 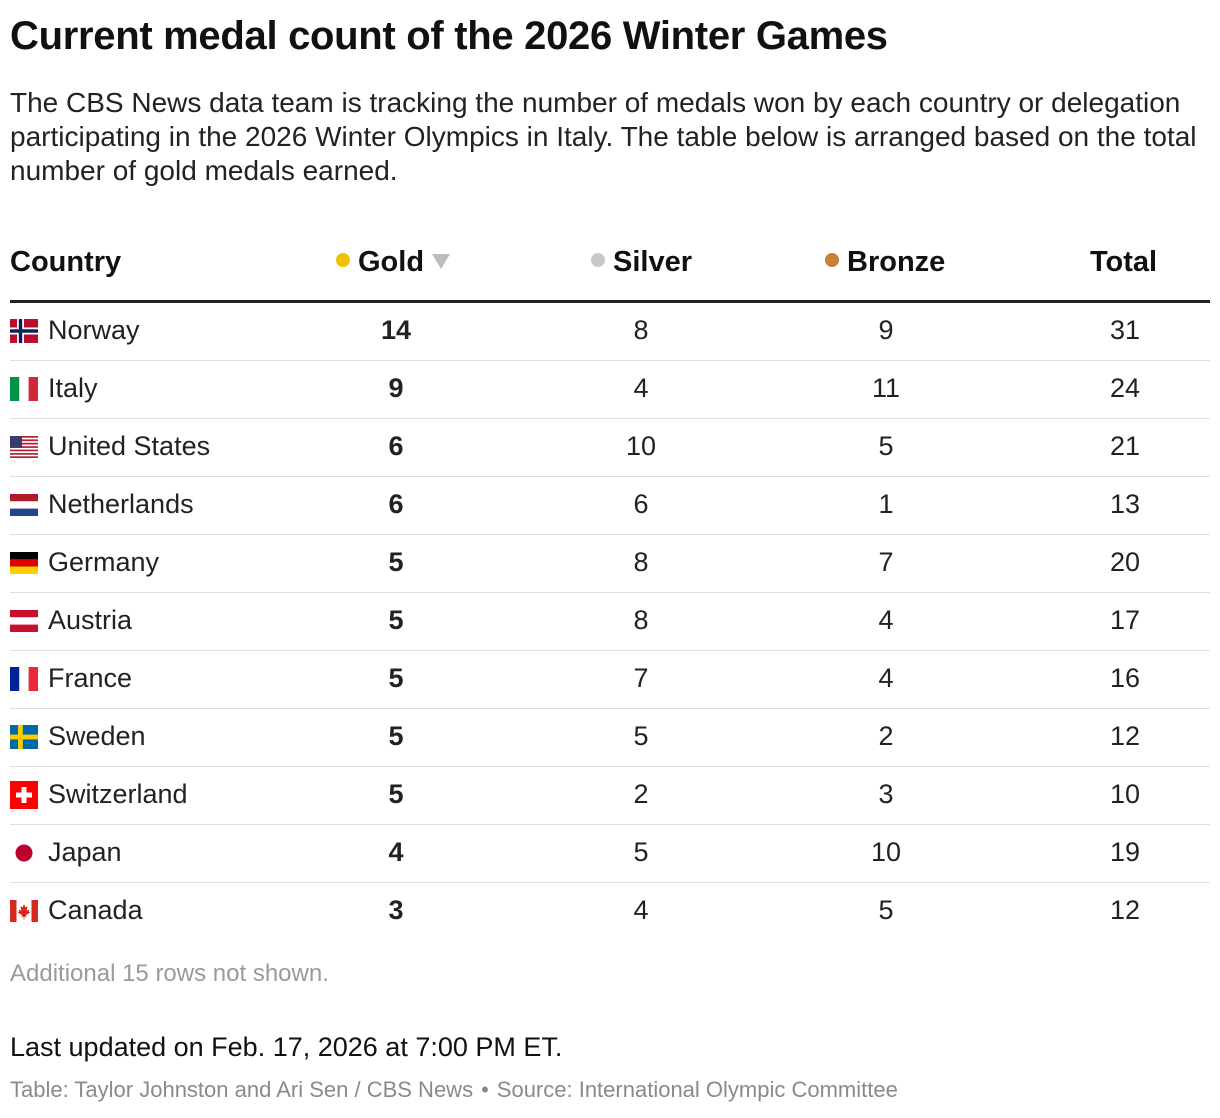 I want to click on table-header: Country Gold Silver Bronze Total, so click(x=610, y=271).